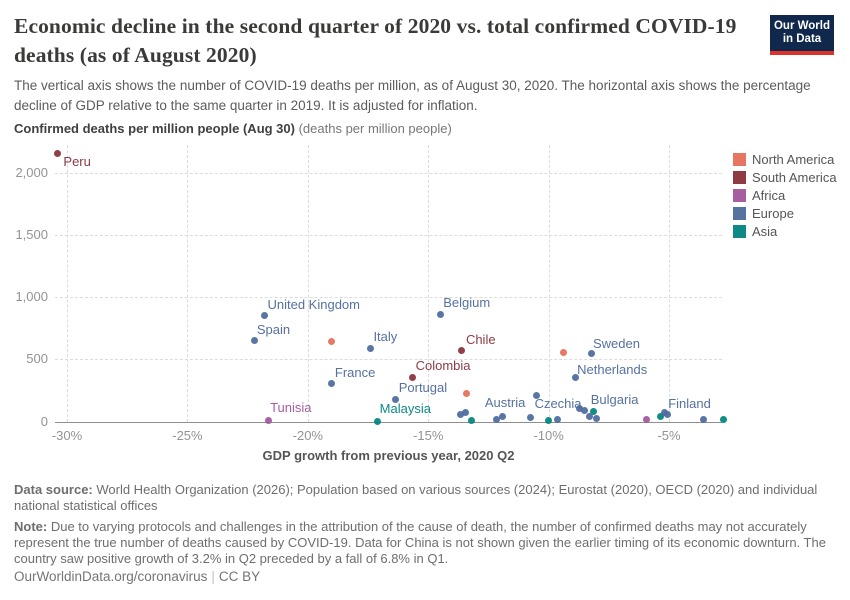 The width and height of the screenshot is (850, 600). Describe the element at coordinates (739, 159) in the screenshot. I see `legend-swatch-north-america` at that location.